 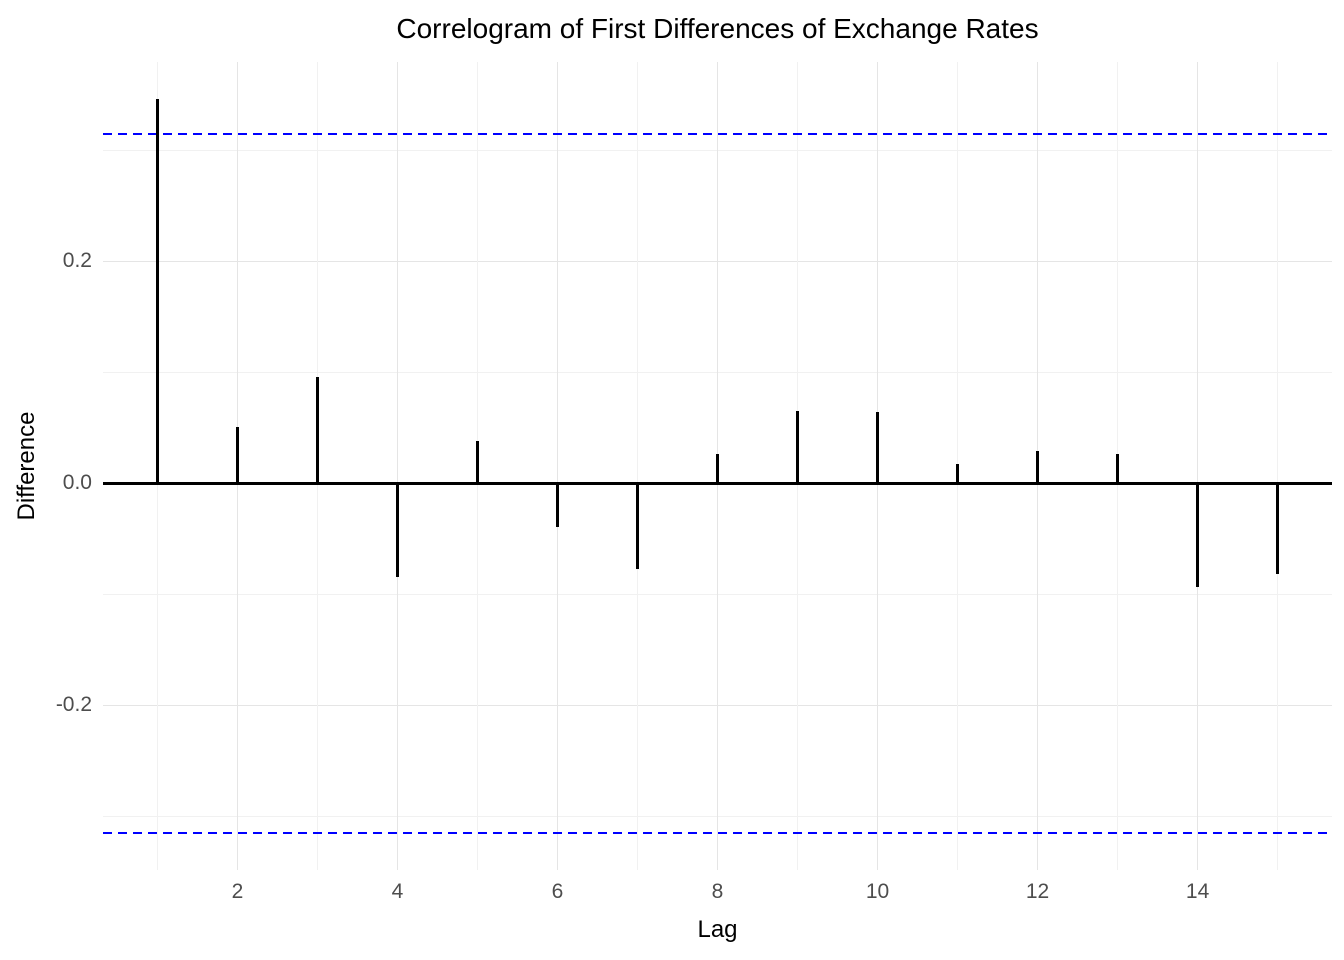 I want to click on x-tick-label: 6, so click(x=557, y=891).